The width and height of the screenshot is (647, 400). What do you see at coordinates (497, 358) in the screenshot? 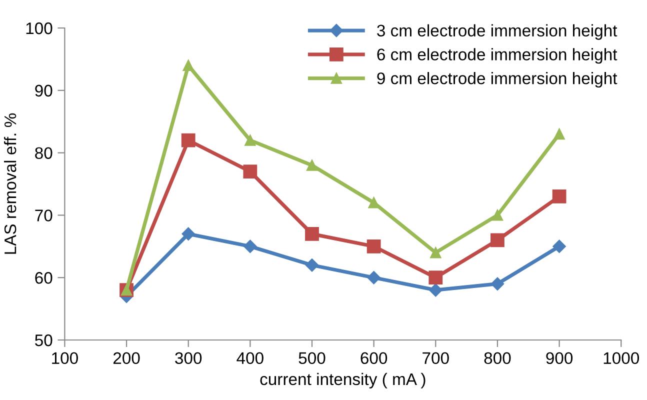
I see `x-tick-label: 800` at bounding box center [497, 358].